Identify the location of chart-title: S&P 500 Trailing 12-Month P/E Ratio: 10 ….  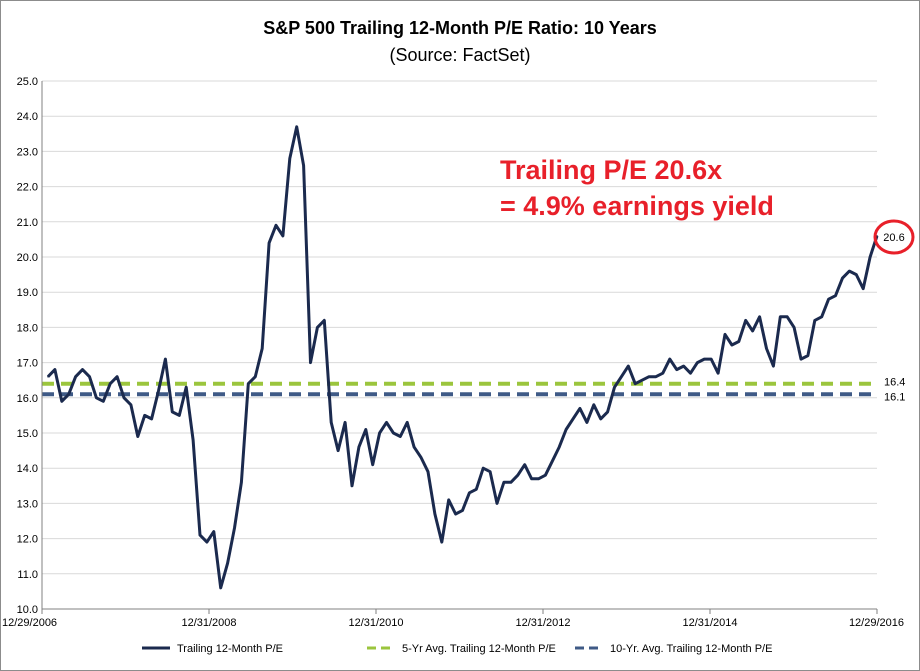
(459, 28).